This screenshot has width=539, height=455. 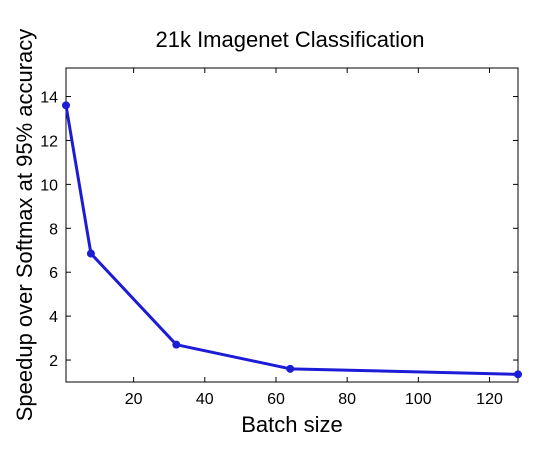 What do you see at coordinates (53, 273) in the screenshot?
I see `y-tick-label: 6` at bounding box center [53, 273].